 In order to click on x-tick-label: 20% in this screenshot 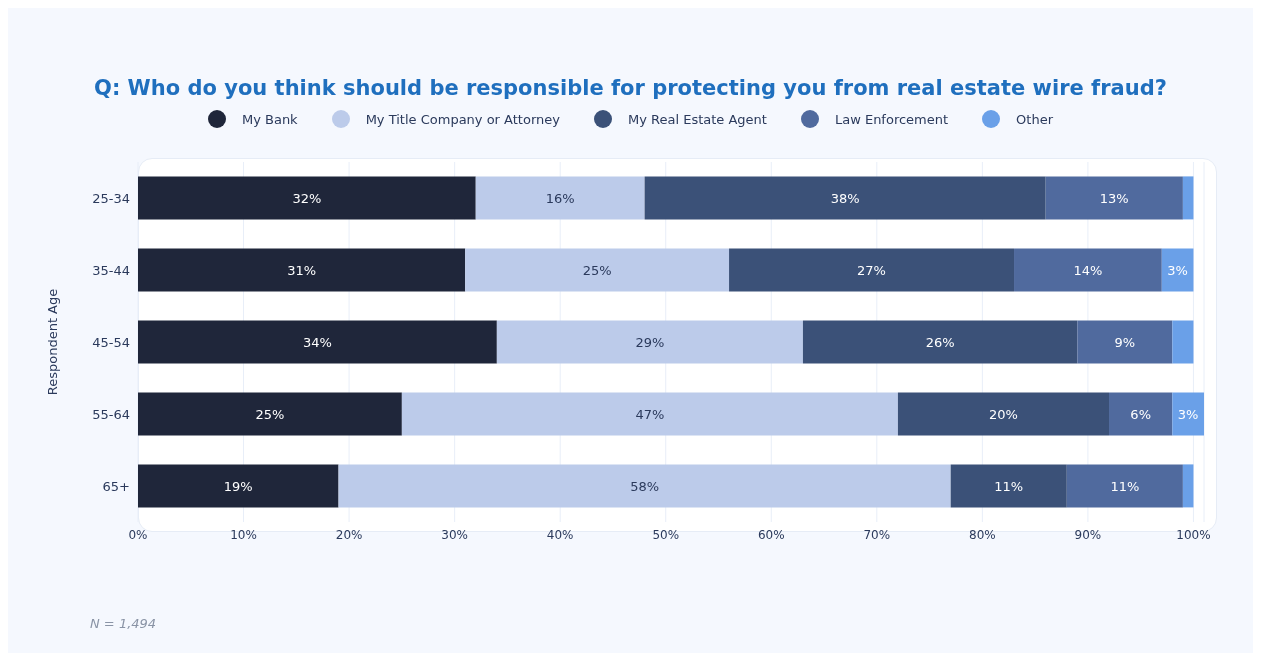, I will do `click(349, 534)`.